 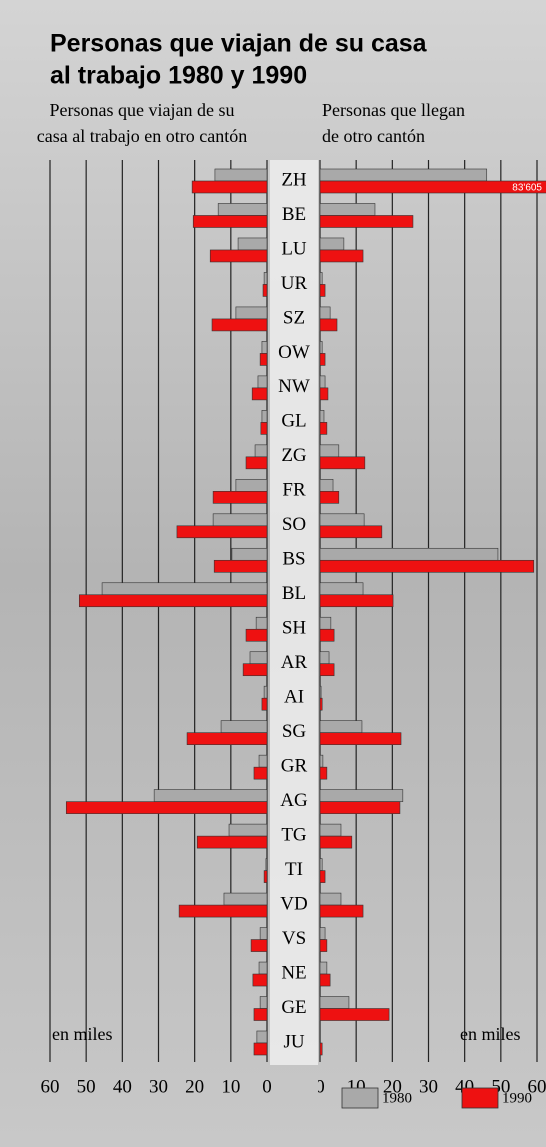 What do you see at coordinates (373, 136) in the screenshot?
I see `right-panel-label: de otro cantón` at bounding box center [373, 136].